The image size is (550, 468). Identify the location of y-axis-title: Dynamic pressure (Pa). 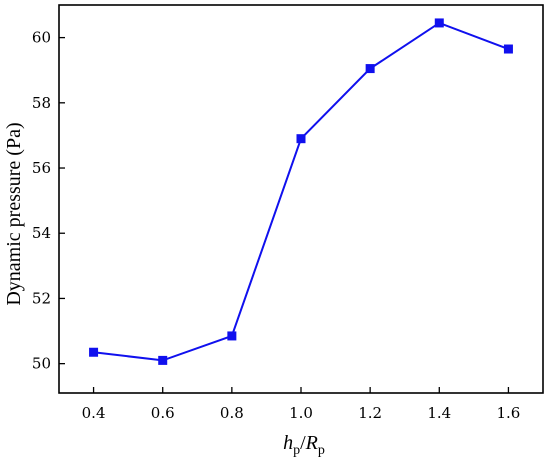
(14, 213).